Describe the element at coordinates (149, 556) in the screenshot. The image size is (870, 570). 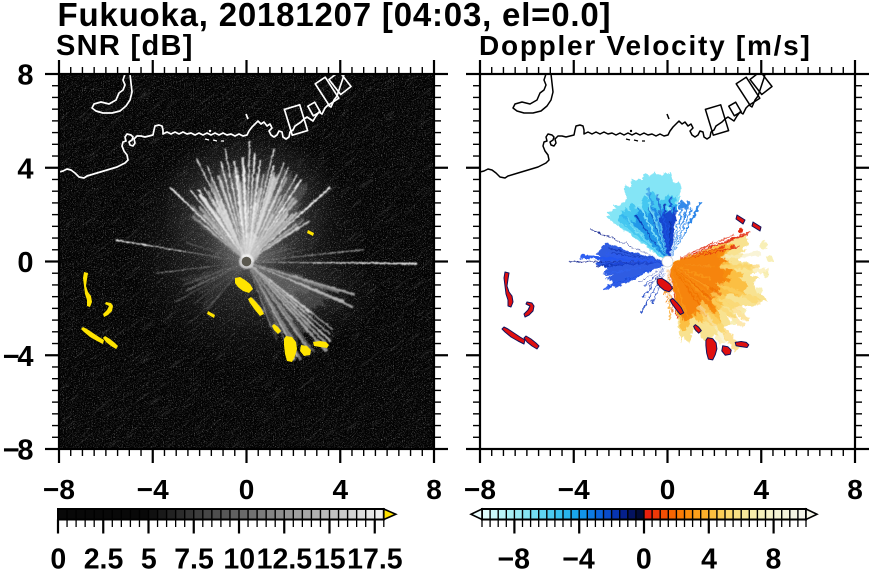
I see `svg-text: 5` at that location.